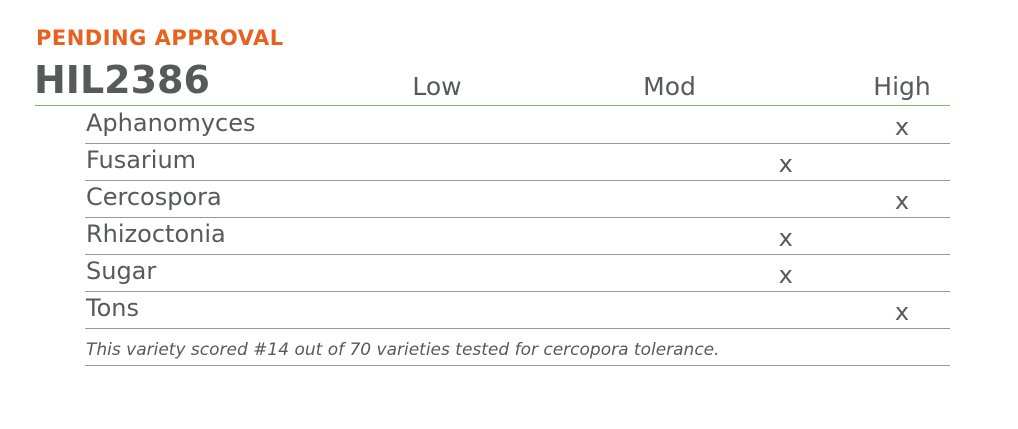  What do you see at coordinates (171, 123) in the screenshot?
I see `row-label: Aphanomyces` at bounding box center [171, 123].